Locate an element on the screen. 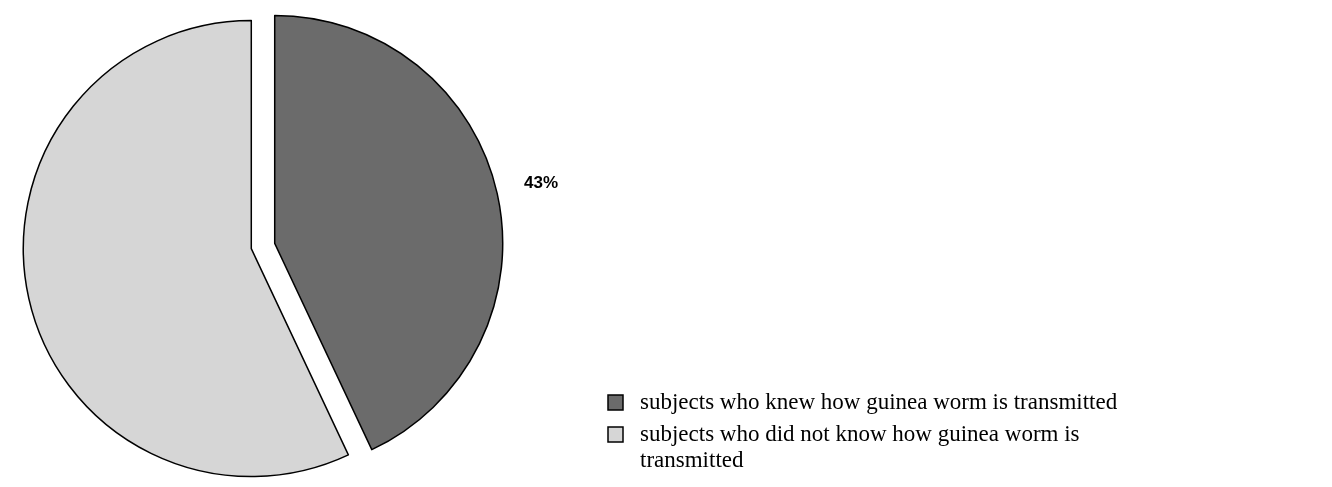 This screenshot has width=1332, height=487. legend-label: subjects who knew how guinea worm is transmitted is located at coordinates (879, 401).